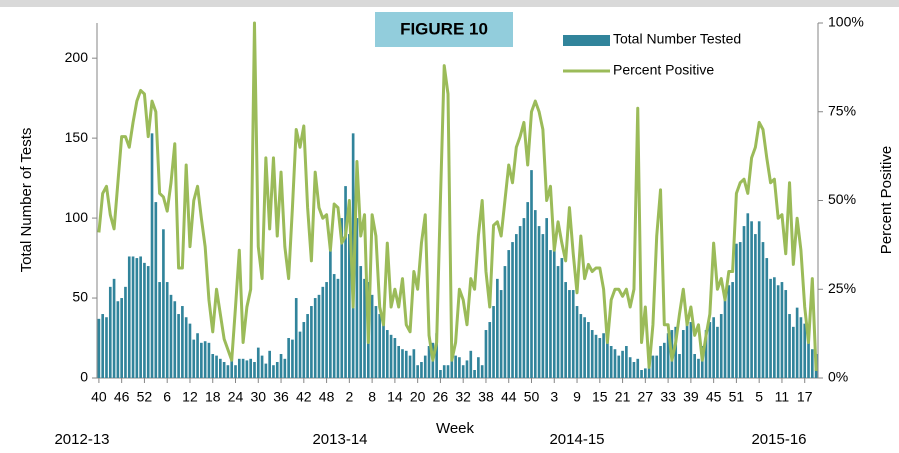 The image size is (899, 453). I want to click on x-tick-label: 2, so click(349, 397).